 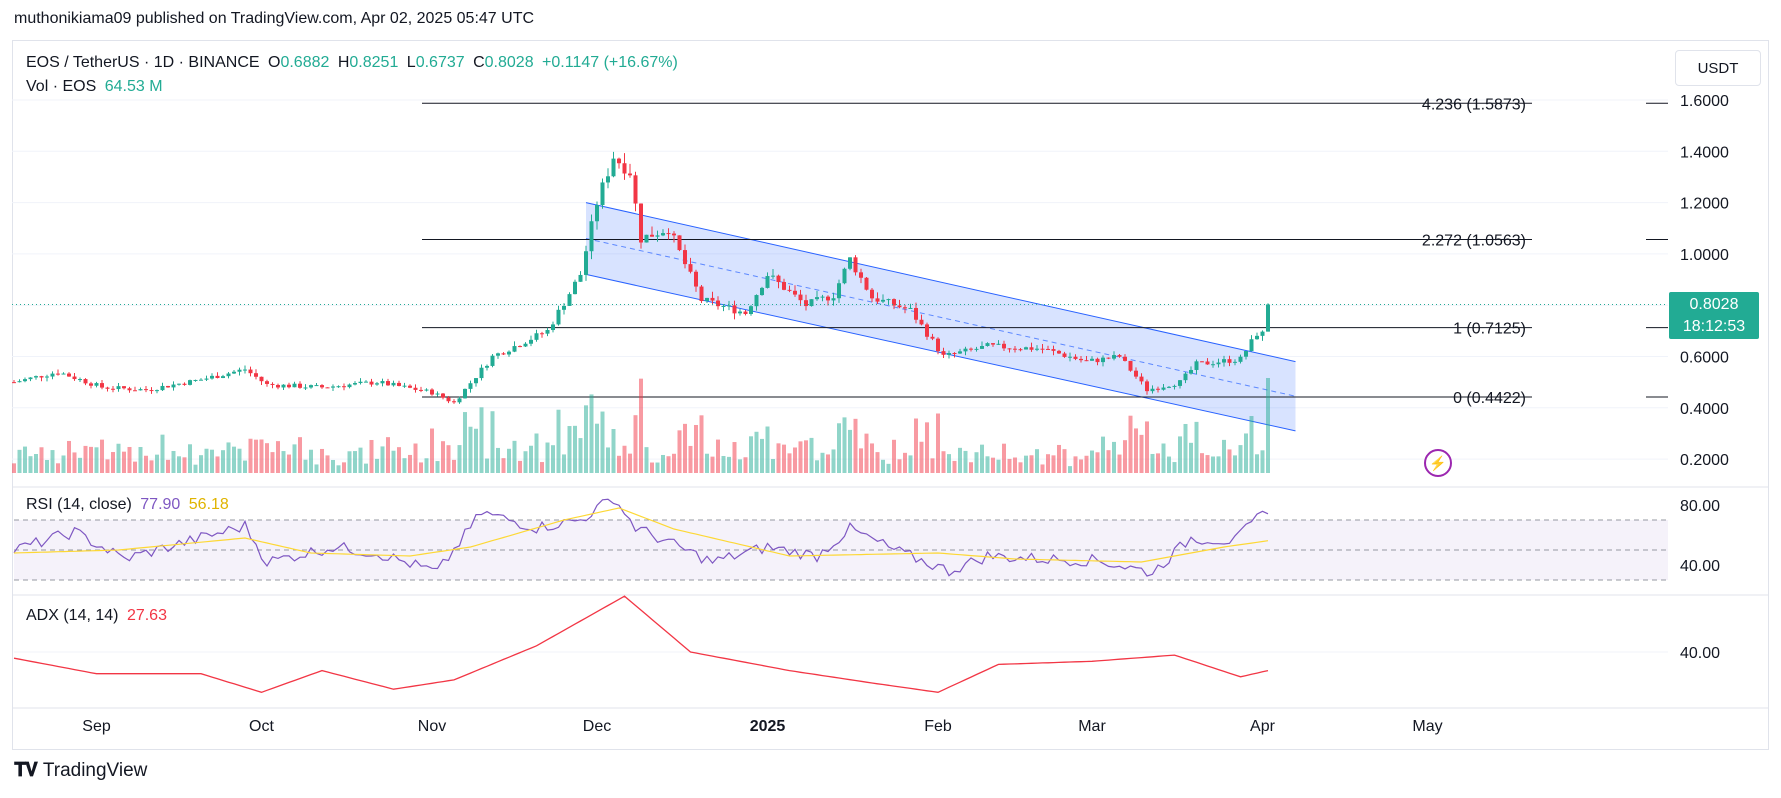 What do you see at coordinates (1718, 68) in the screenshot?
I see `currency-button: USDT` at bounding box center [1718, 68].